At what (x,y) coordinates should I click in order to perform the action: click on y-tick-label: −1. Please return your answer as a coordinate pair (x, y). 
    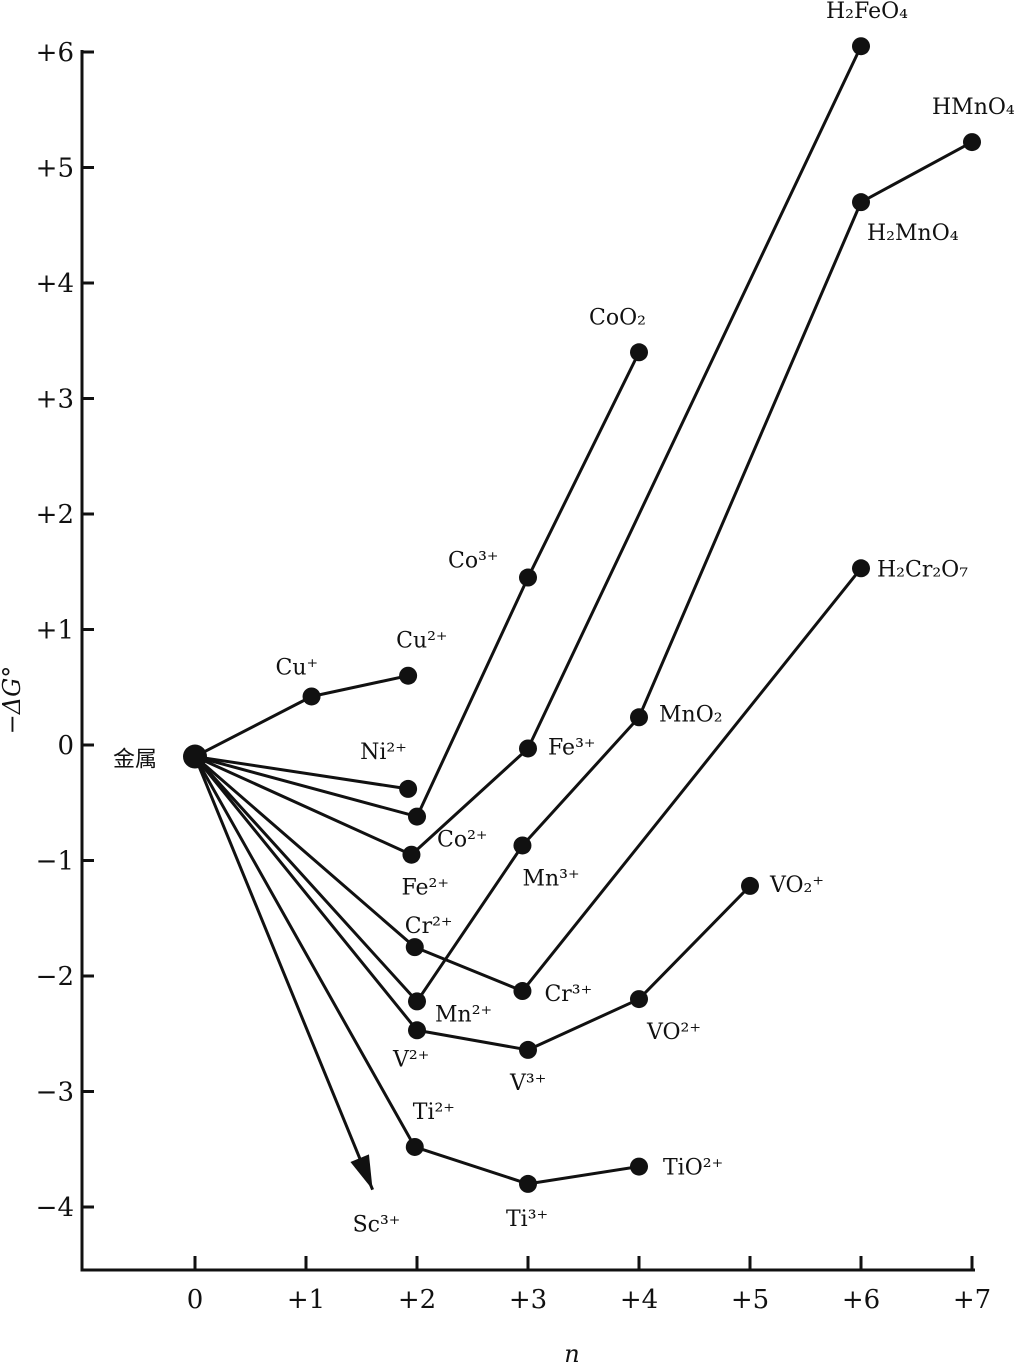
    Looking at the image, I should click on (55, 862).